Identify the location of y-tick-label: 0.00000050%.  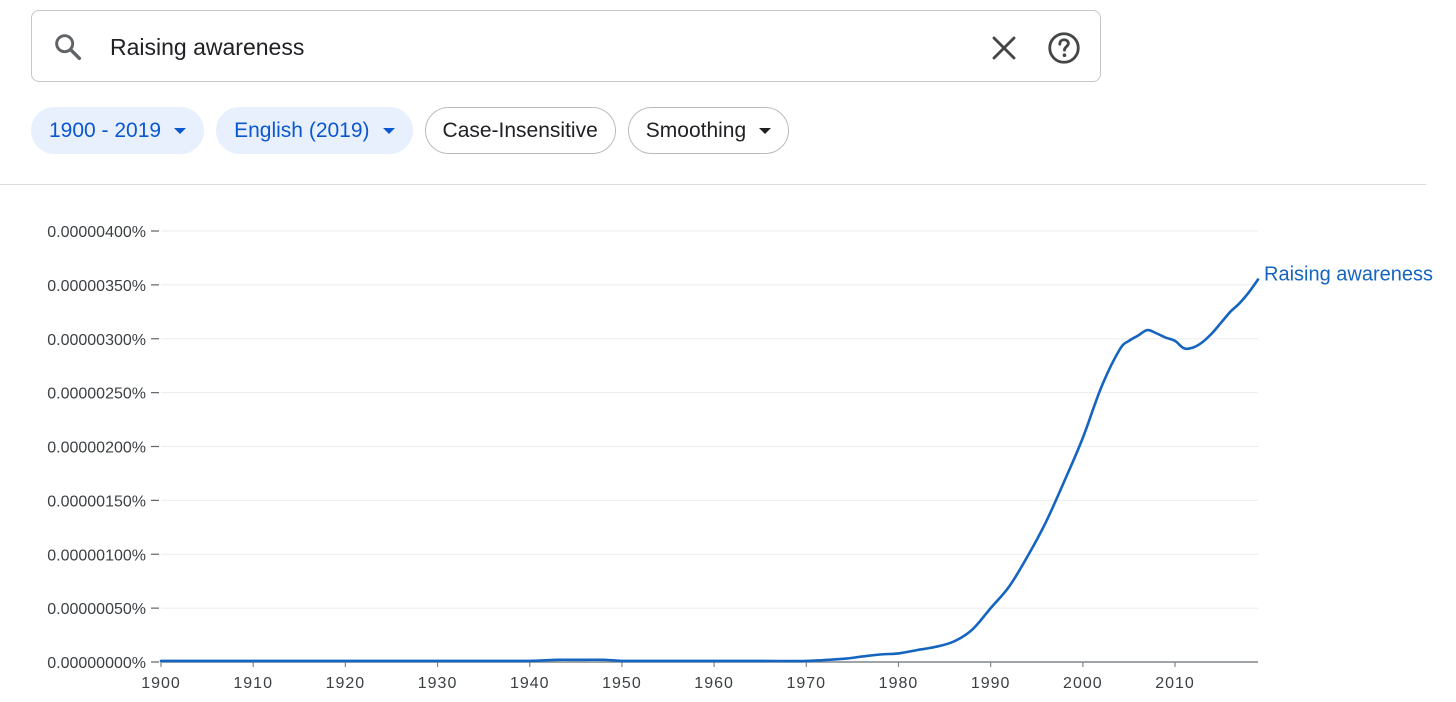
(96, 609).